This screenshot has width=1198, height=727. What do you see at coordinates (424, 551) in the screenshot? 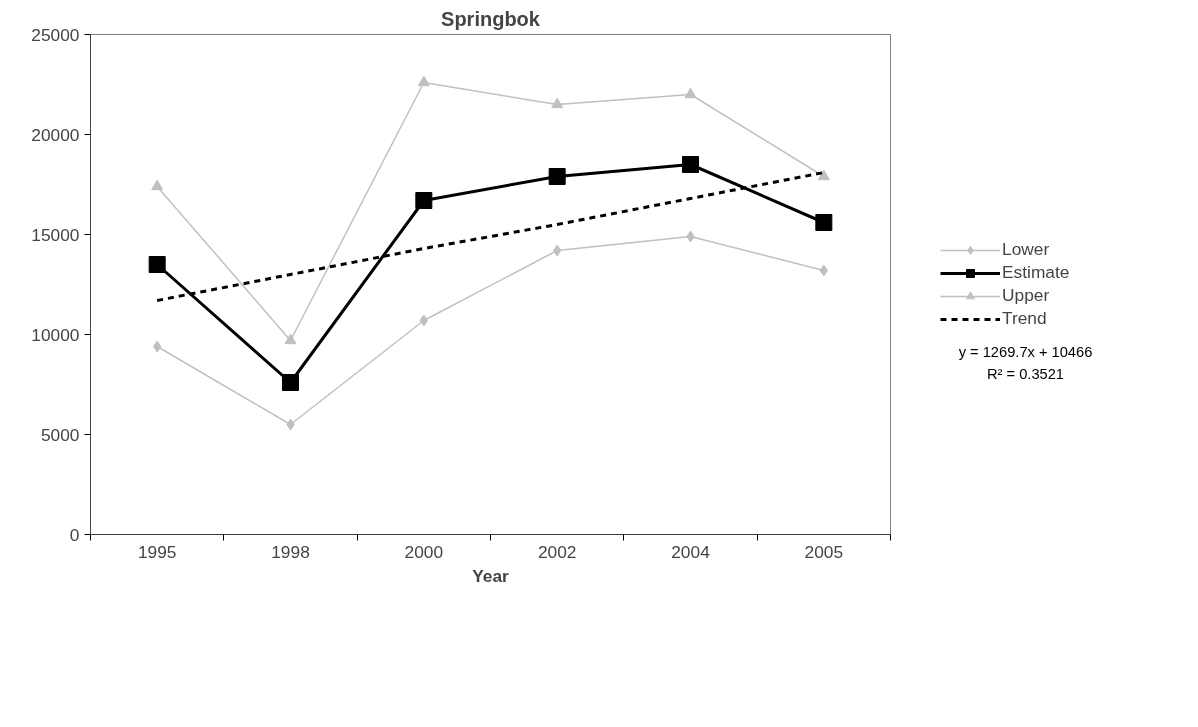
I see `x-tick-label: 2000` at bounding box center [424, 551].